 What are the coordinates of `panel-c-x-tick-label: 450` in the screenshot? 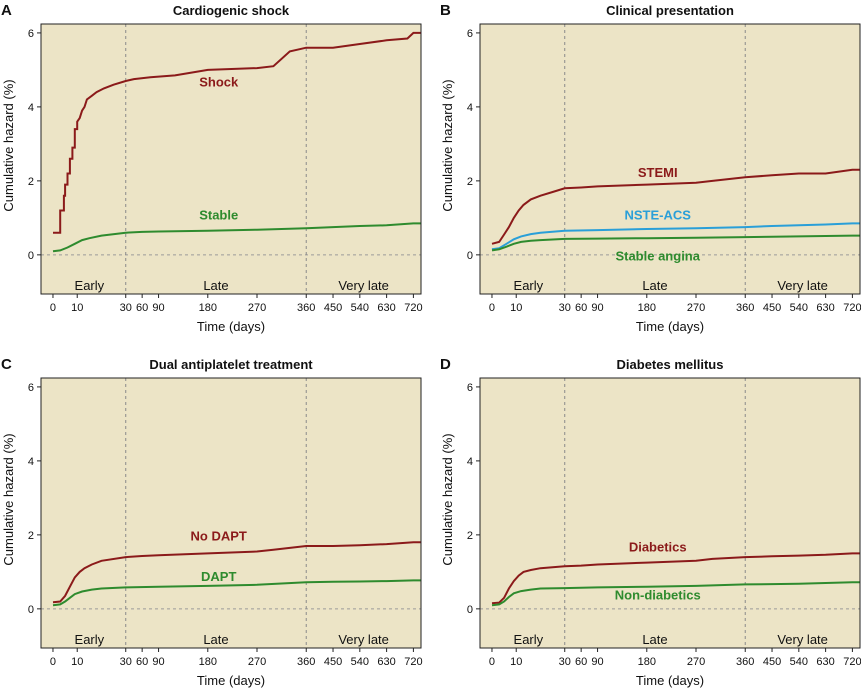 It's located at (333, 662).